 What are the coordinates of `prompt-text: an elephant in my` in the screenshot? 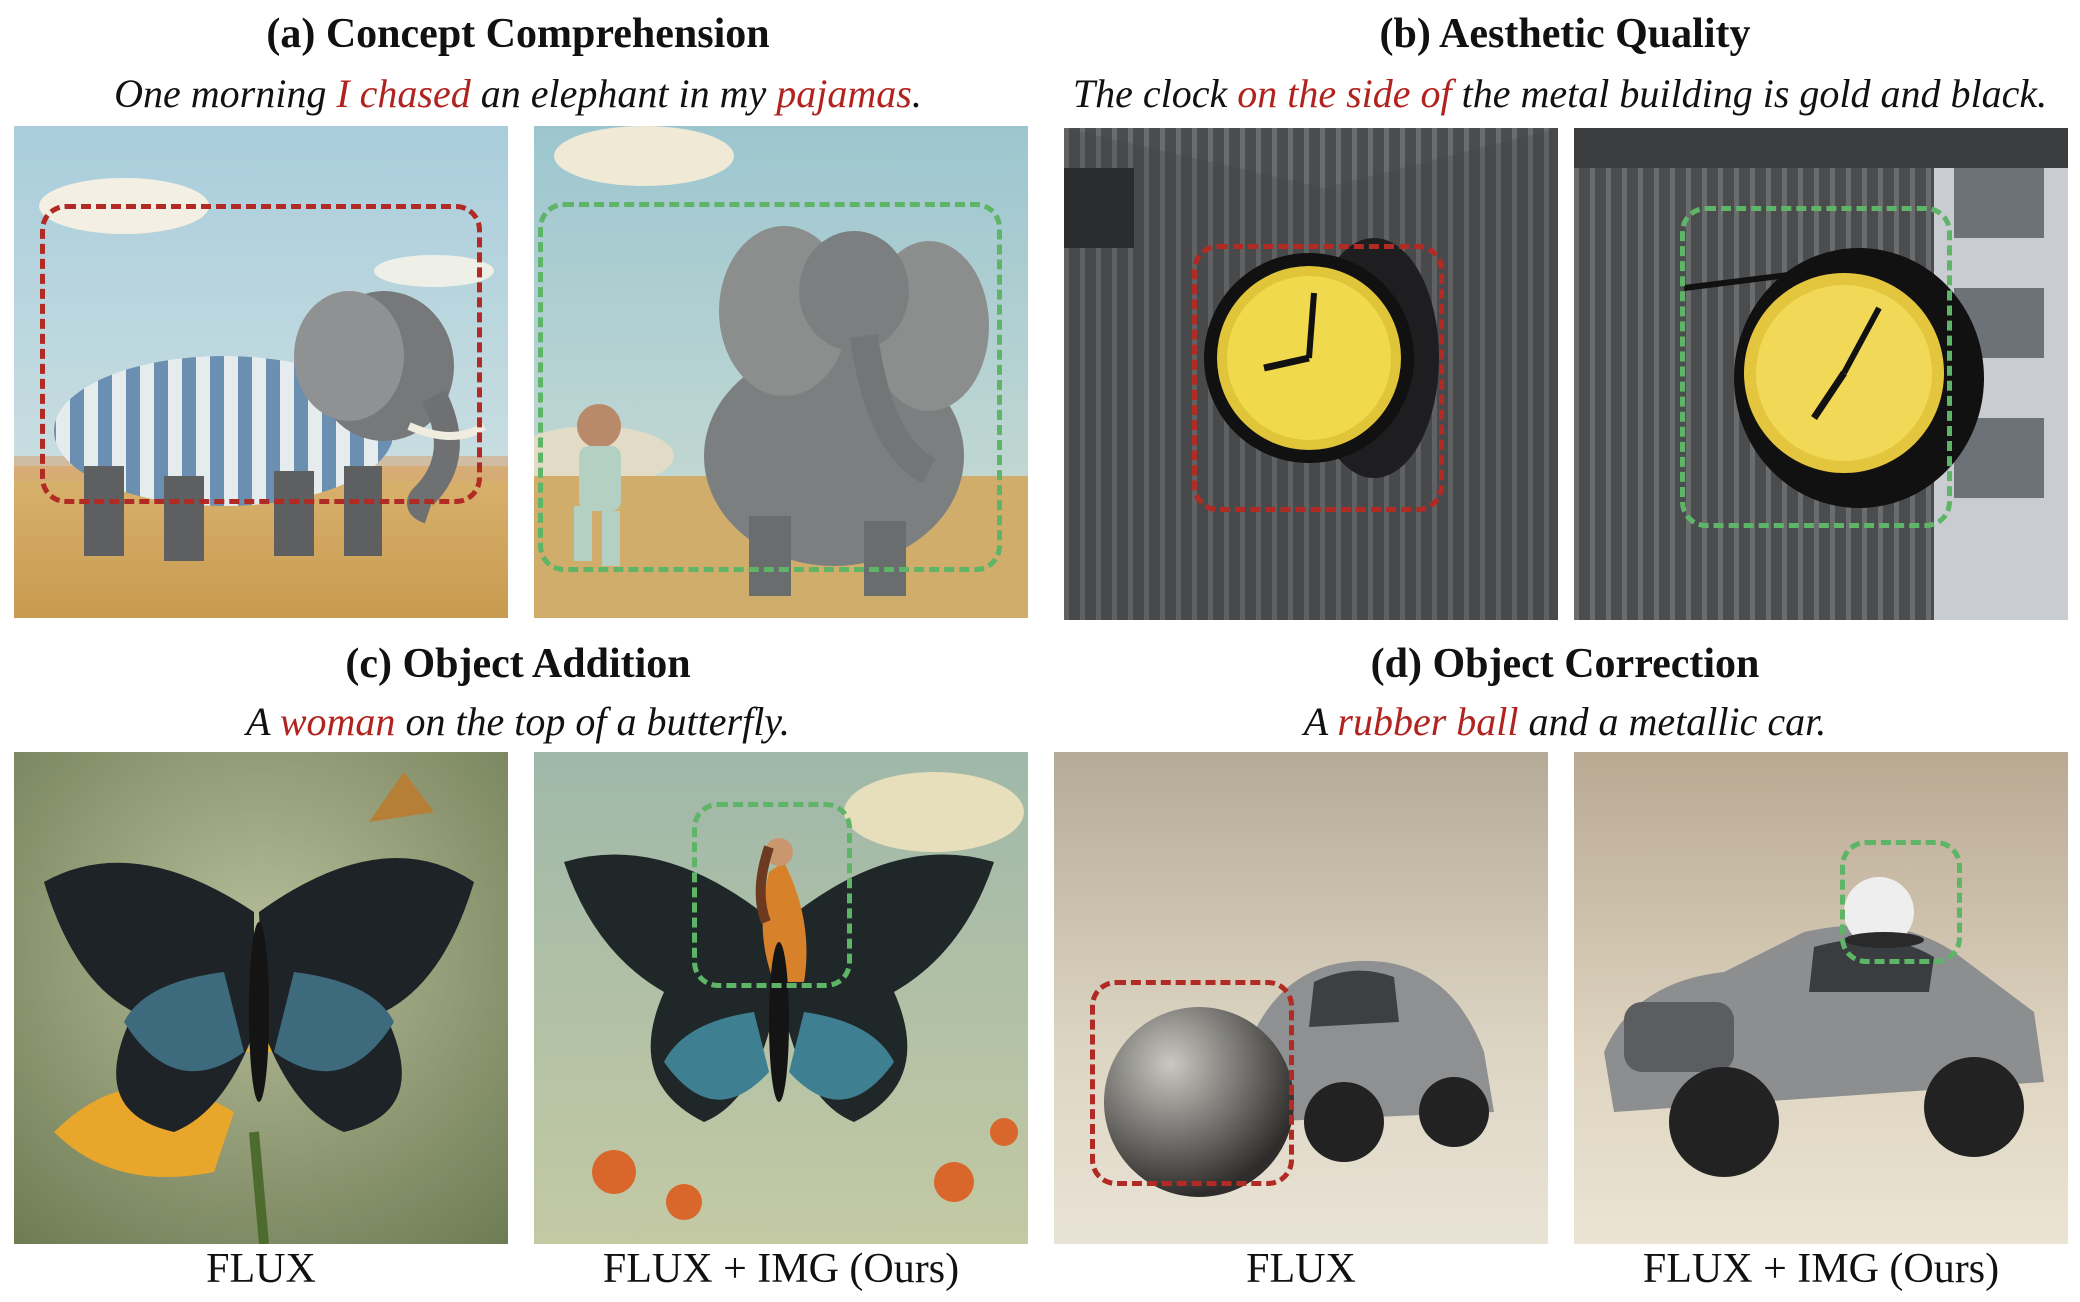 It's located at (623, 93).